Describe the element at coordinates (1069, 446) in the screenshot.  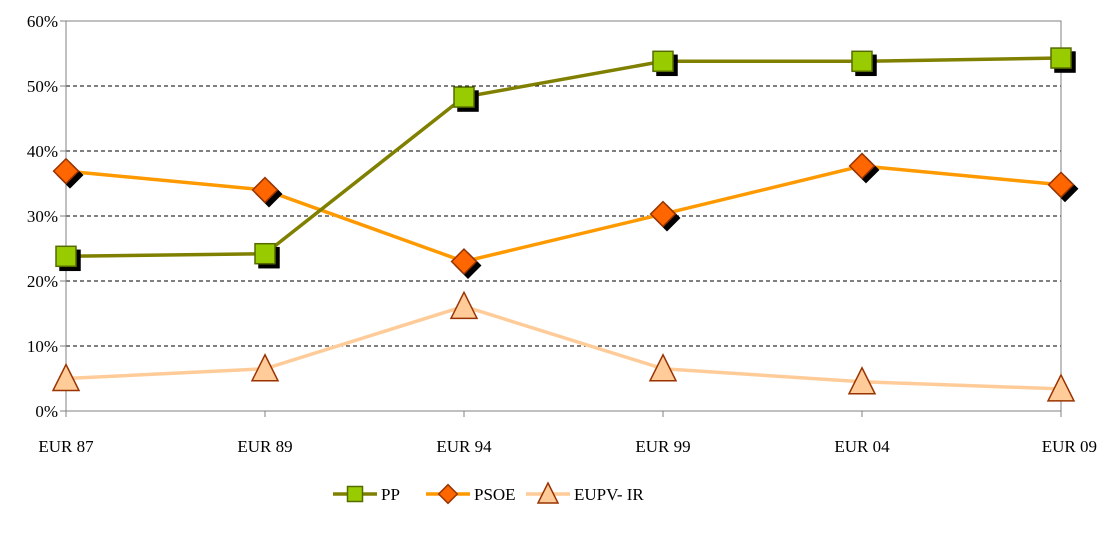
I see `x-tick-label: EUR 09` at that location.